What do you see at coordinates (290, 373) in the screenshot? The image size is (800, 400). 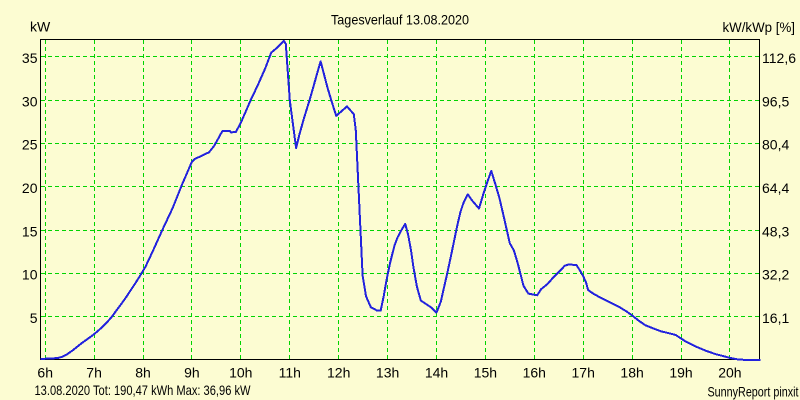 I see `svg-text: 11h` at bounding box center [290, 373].